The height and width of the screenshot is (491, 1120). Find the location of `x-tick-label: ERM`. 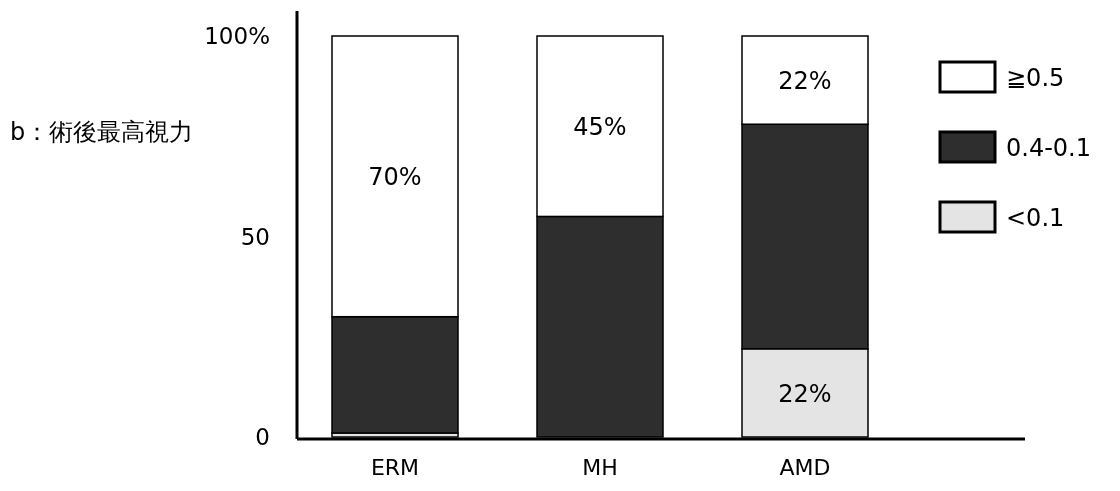

x-tick-label: ERM is located at coordinates (395, 467).